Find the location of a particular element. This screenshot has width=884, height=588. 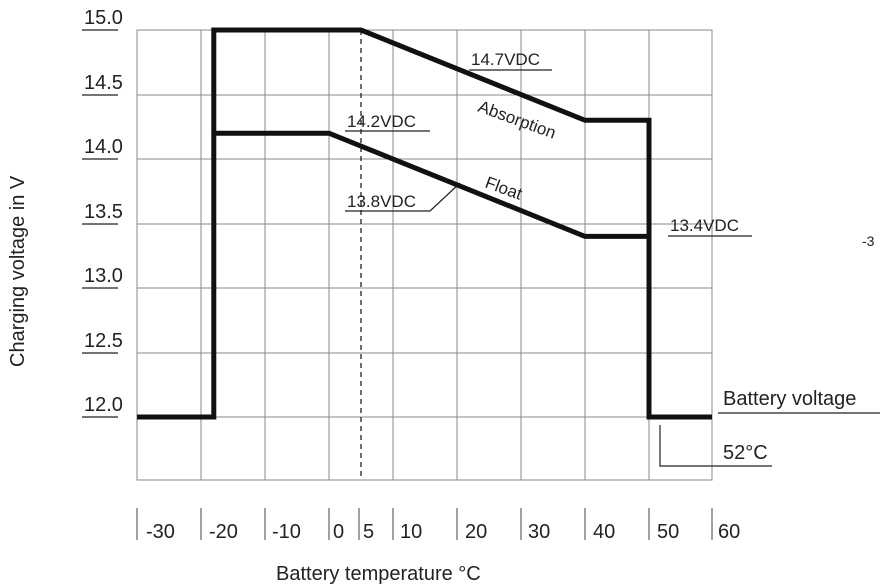

y-tick-label-13.5: 13.5 is located at coordinates (103, 212).